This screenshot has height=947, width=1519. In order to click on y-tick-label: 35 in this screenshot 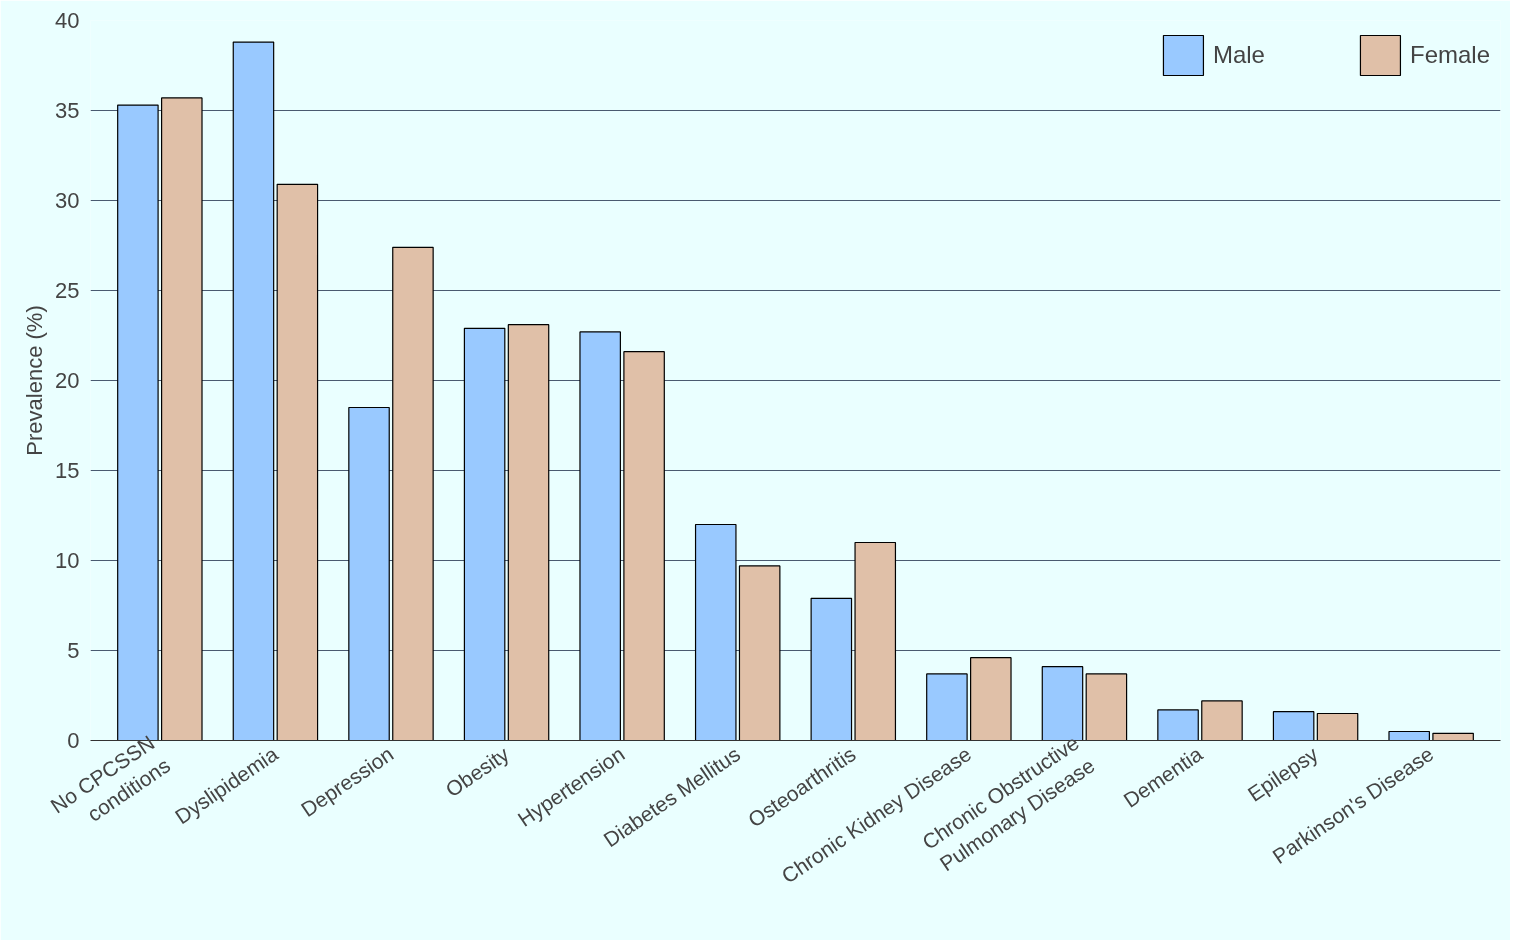, I will do `click(67, 110)`.